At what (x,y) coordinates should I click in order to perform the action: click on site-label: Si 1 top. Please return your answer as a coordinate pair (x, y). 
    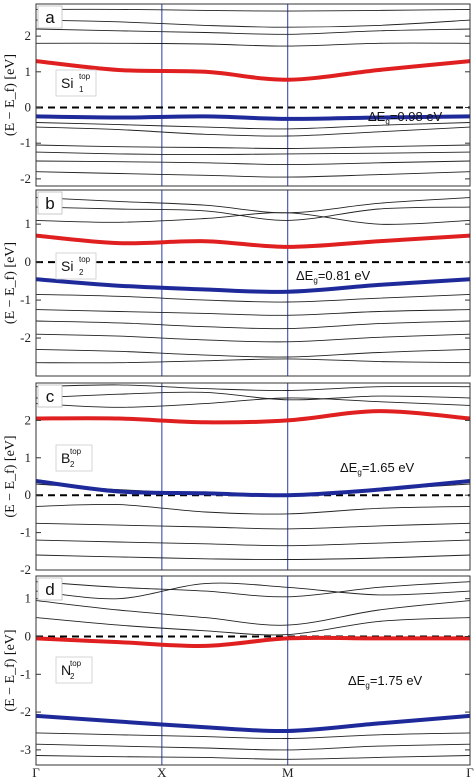
    Looking at the image, I should click on (76, 83).